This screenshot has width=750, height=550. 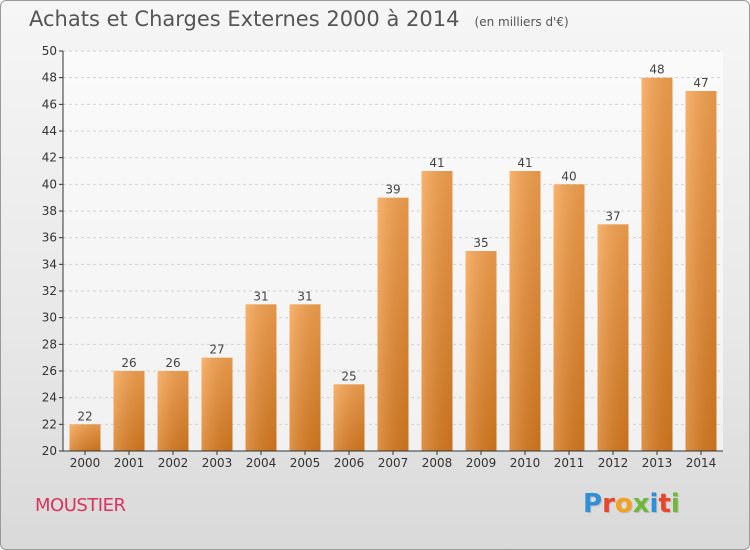 What do you see at coordinates (480, 243) in the screenshot?
I see `bar-value-label: 35` at bounding box center [480, 243].